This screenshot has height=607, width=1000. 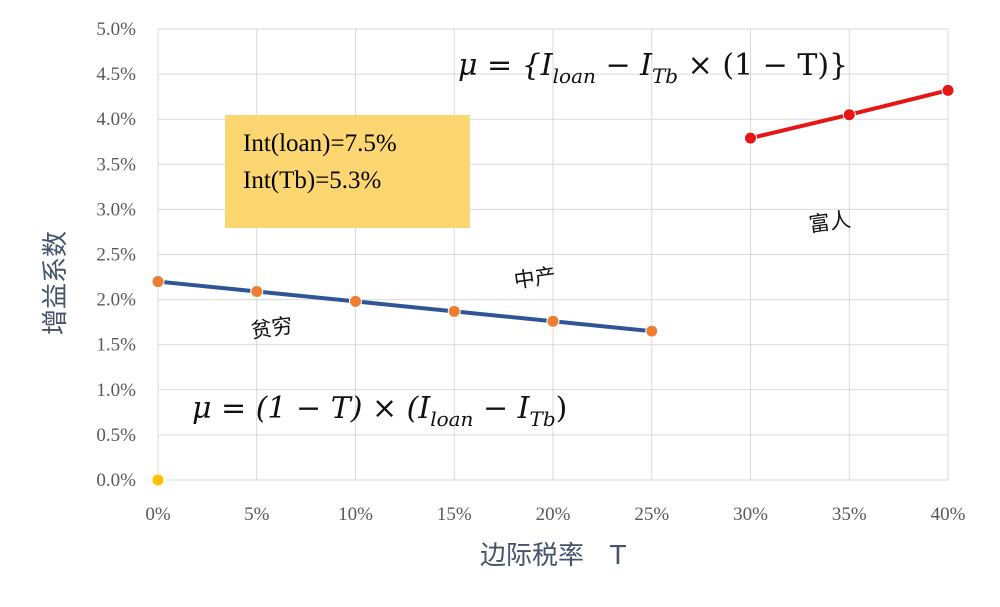 What do you see at coordinates (116, 480) in the screenshot?
I see `y-tick-label: 0.0%` at bounding box center [116, 480].